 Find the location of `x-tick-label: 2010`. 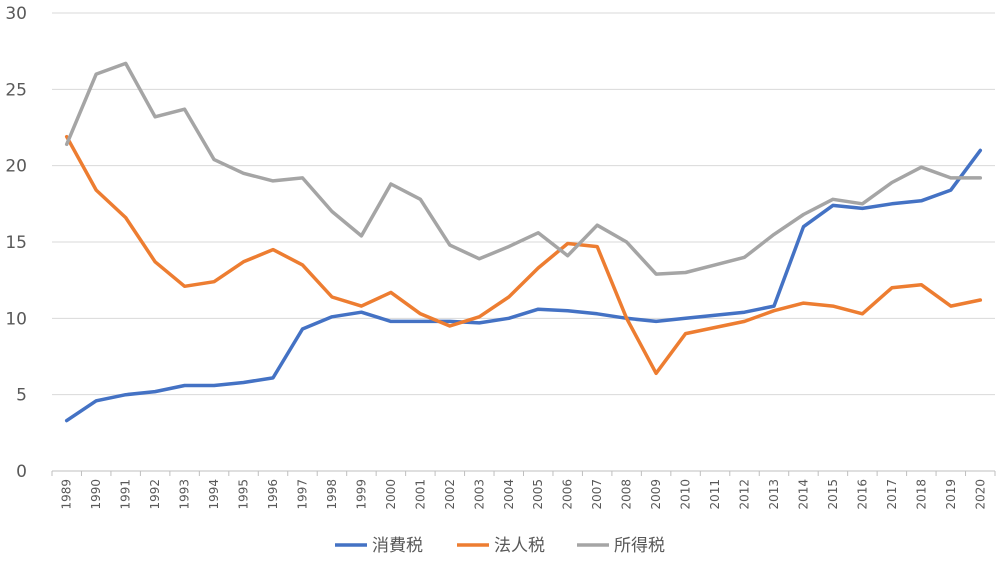

x-tick-label: 2010 is located at coordinates (686, 494).